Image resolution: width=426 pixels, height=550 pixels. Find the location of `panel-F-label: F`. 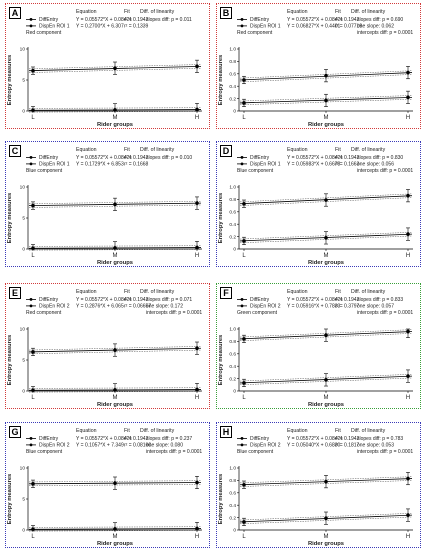

panel-F-label: F is located at coordinates (226, 293).